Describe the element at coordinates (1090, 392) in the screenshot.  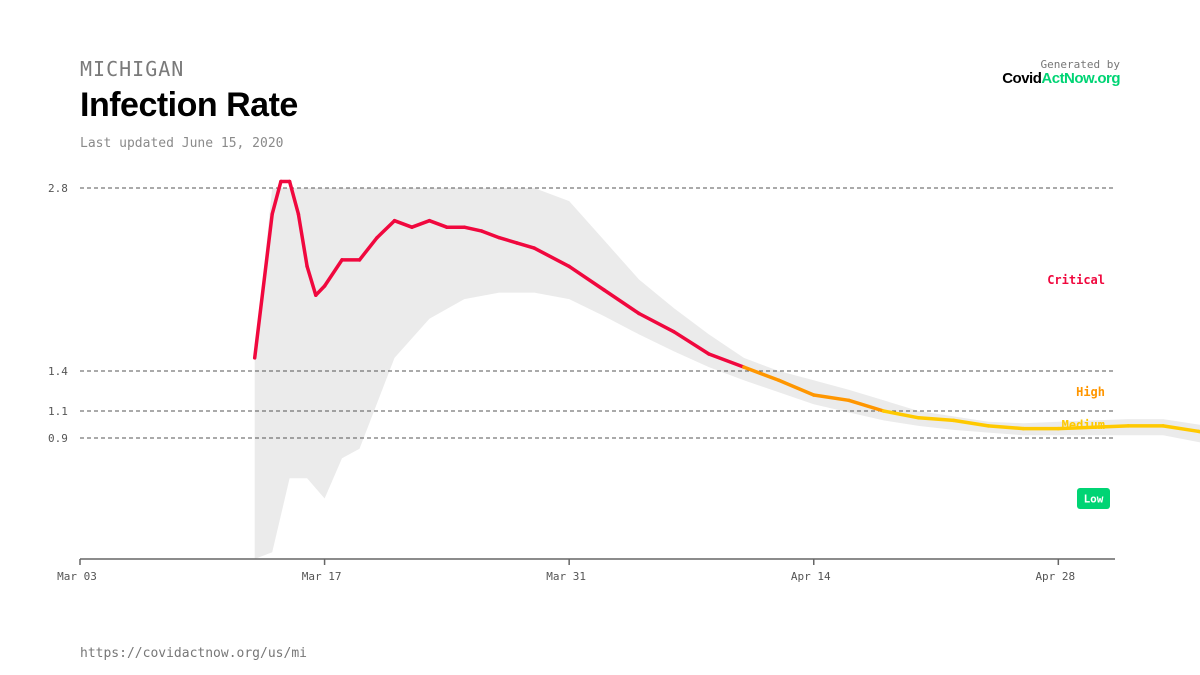
I see `zone-label-high: High` at that location.